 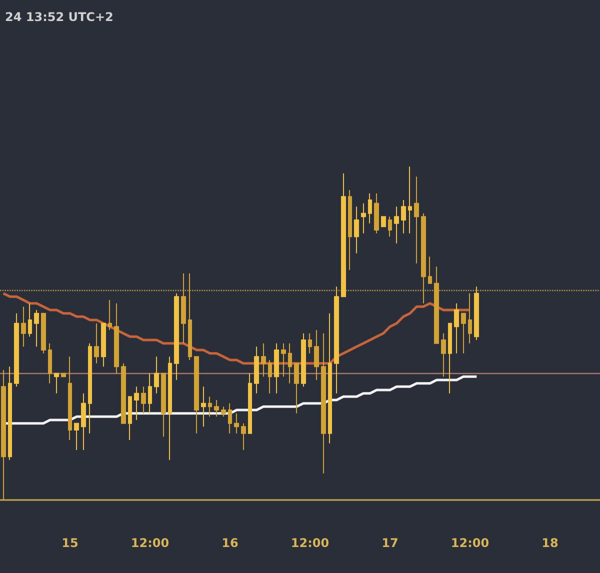 I want to click on x-tick-label: 17, so click(x=390, y=543).